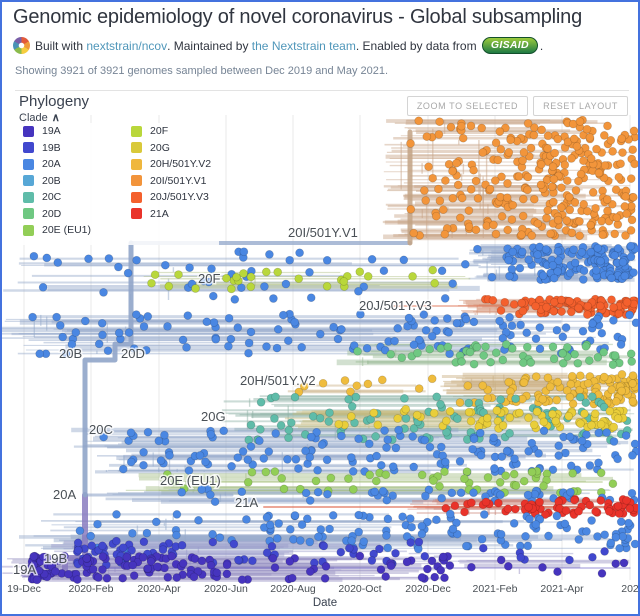 The height and width of the screenshot is (616, 640). I want to click on gisaid-badge: GISAID, so click(509, 45).